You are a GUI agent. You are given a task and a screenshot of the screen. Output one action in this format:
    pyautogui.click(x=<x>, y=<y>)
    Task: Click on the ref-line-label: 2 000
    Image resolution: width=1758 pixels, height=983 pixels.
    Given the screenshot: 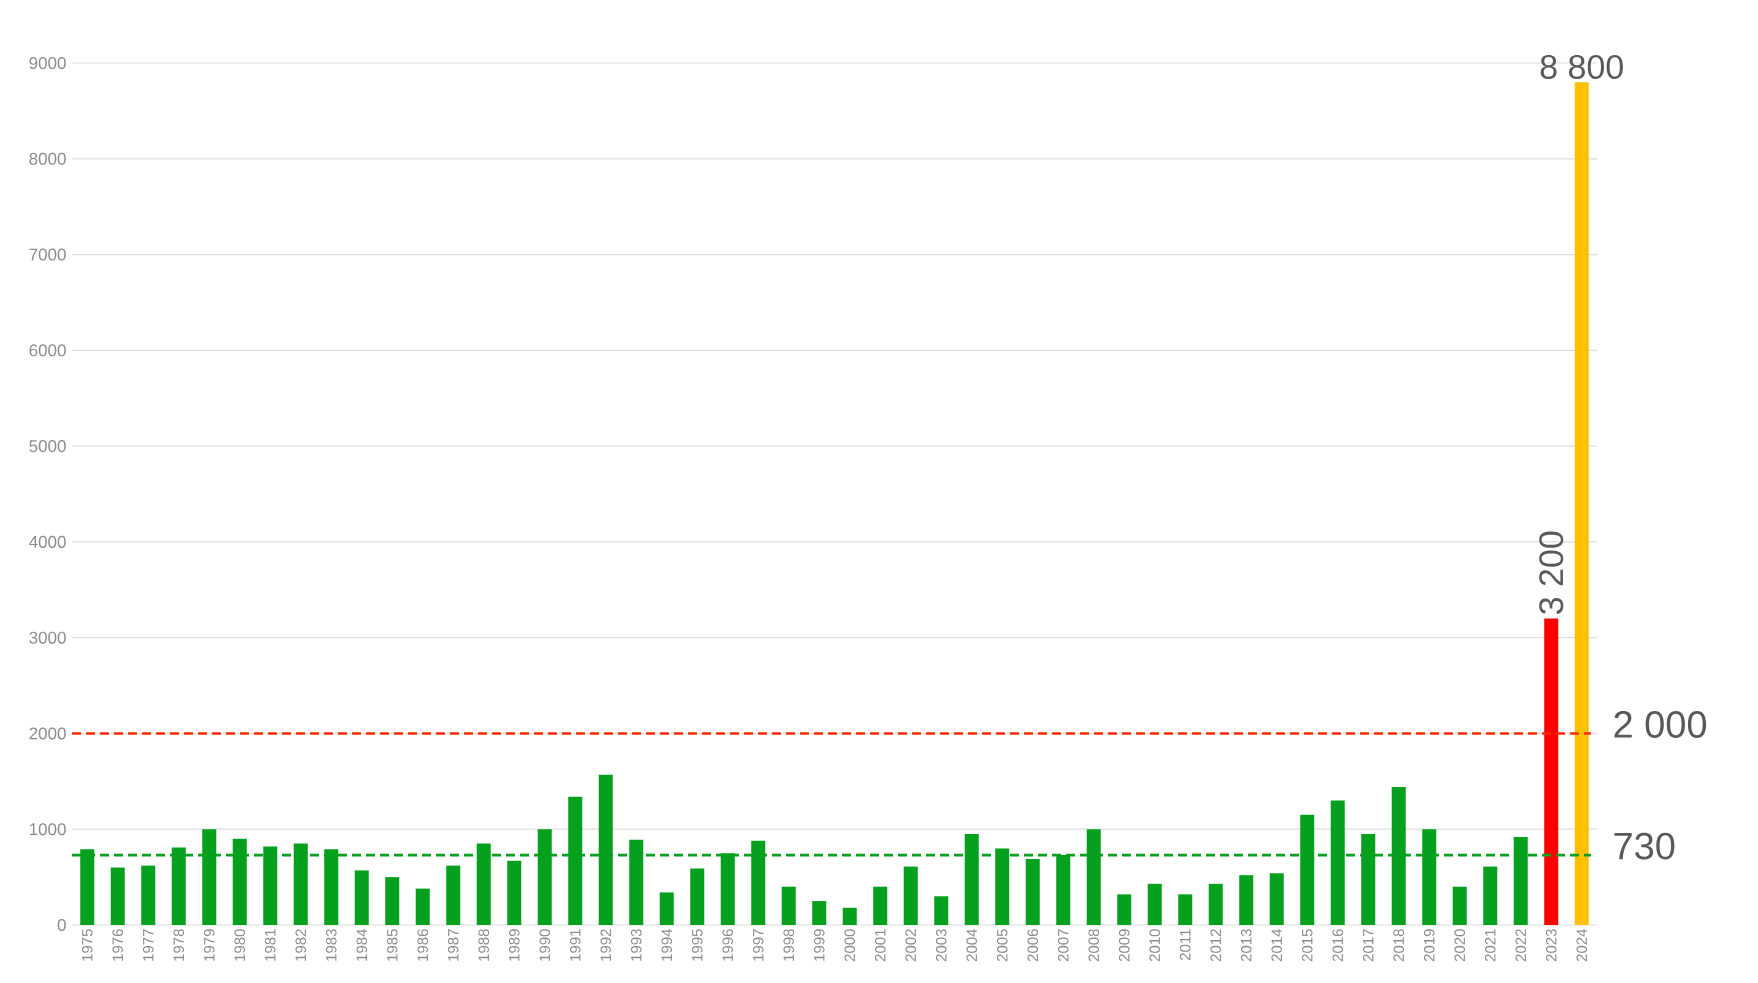 What is the action you would take?
    pyautogui.click(x=1660, y=724)
    